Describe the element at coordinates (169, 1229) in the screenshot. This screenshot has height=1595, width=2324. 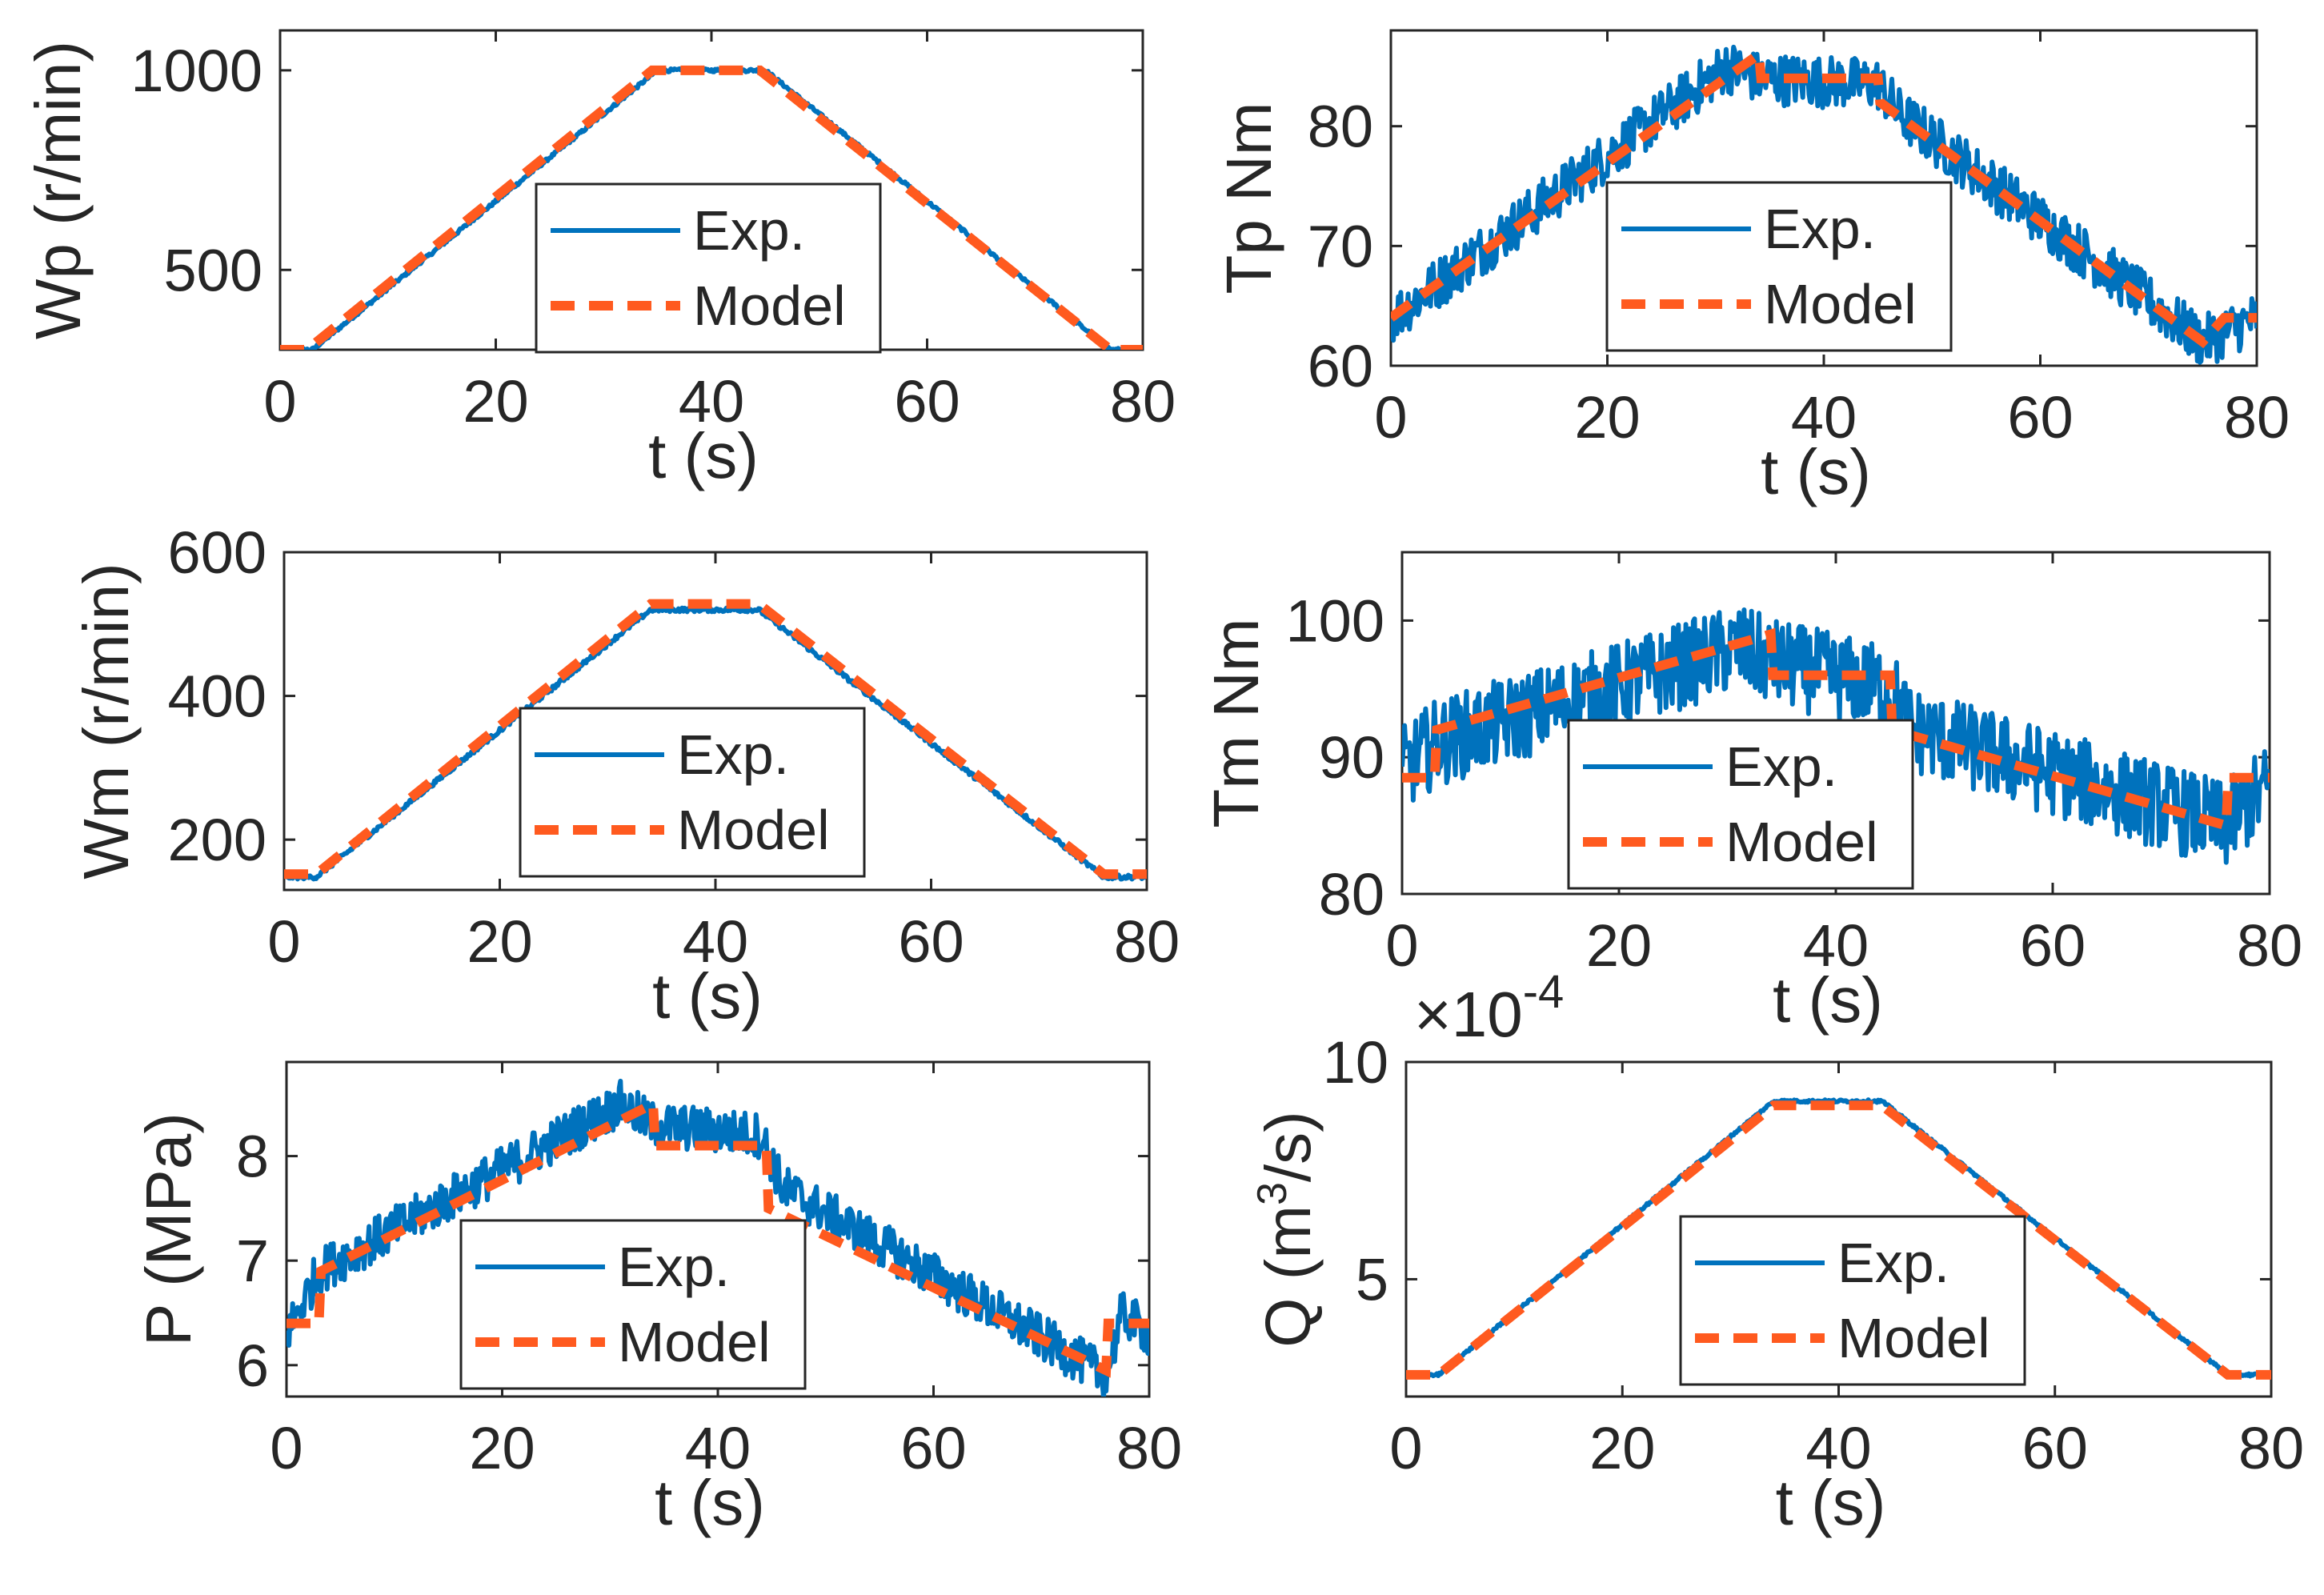
I see `y-axis-label: P (MPa)` at that location.